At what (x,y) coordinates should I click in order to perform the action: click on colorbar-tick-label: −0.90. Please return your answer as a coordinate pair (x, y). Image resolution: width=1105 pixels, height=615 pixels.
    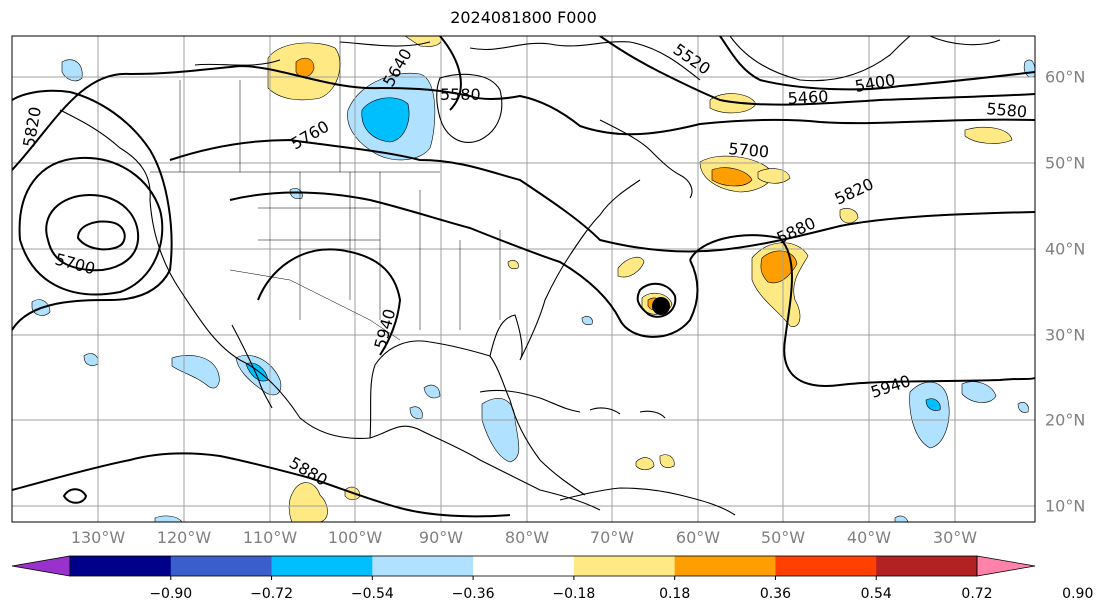
    Looking at the image, I should click on (171, 594).